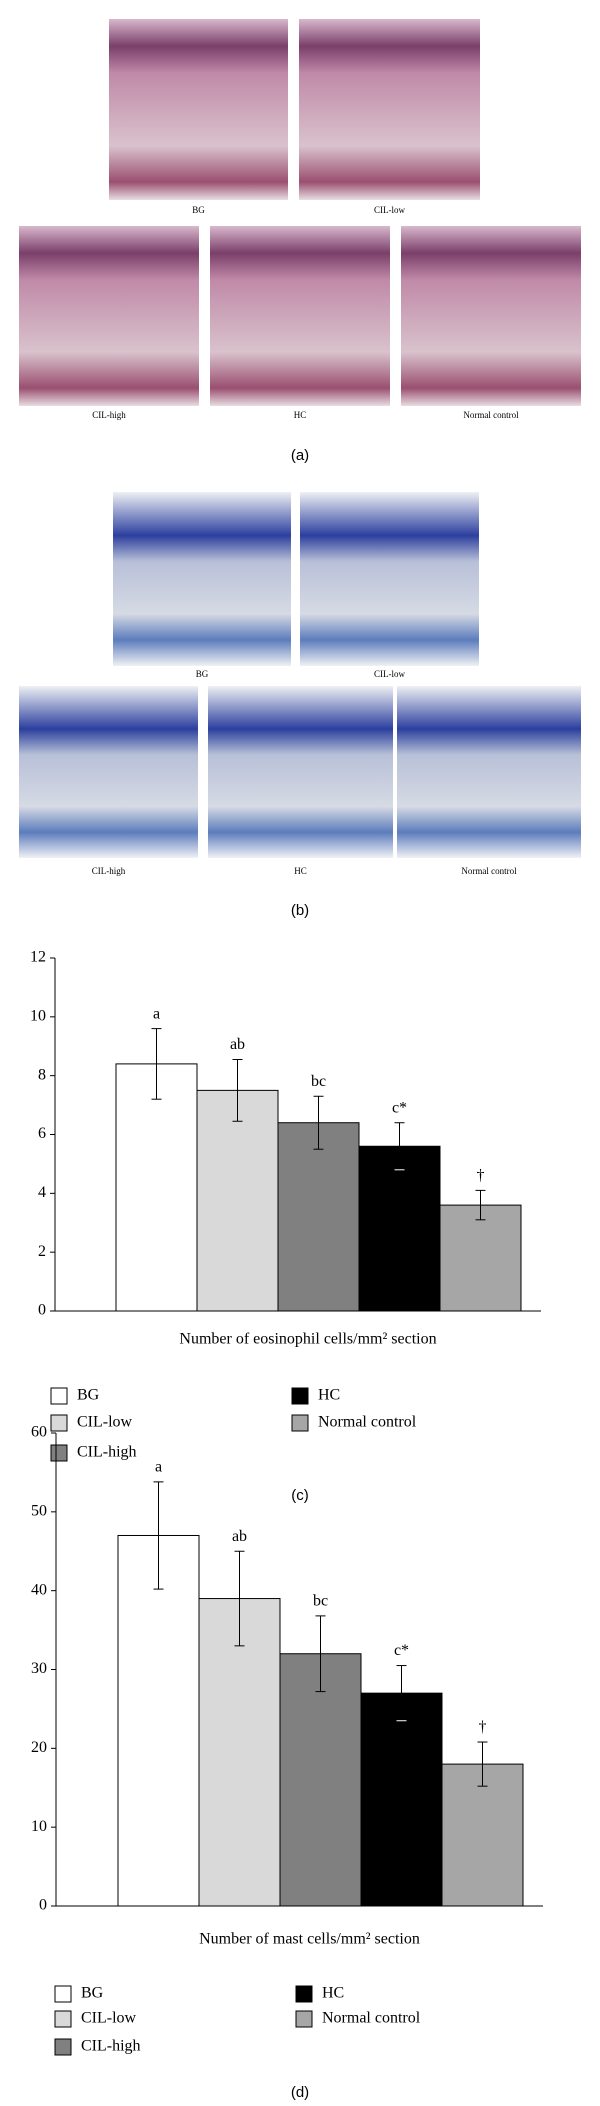  I want to click on x-axis-label: Number of eosinophil cells/mm² section, so click(307, 1339).